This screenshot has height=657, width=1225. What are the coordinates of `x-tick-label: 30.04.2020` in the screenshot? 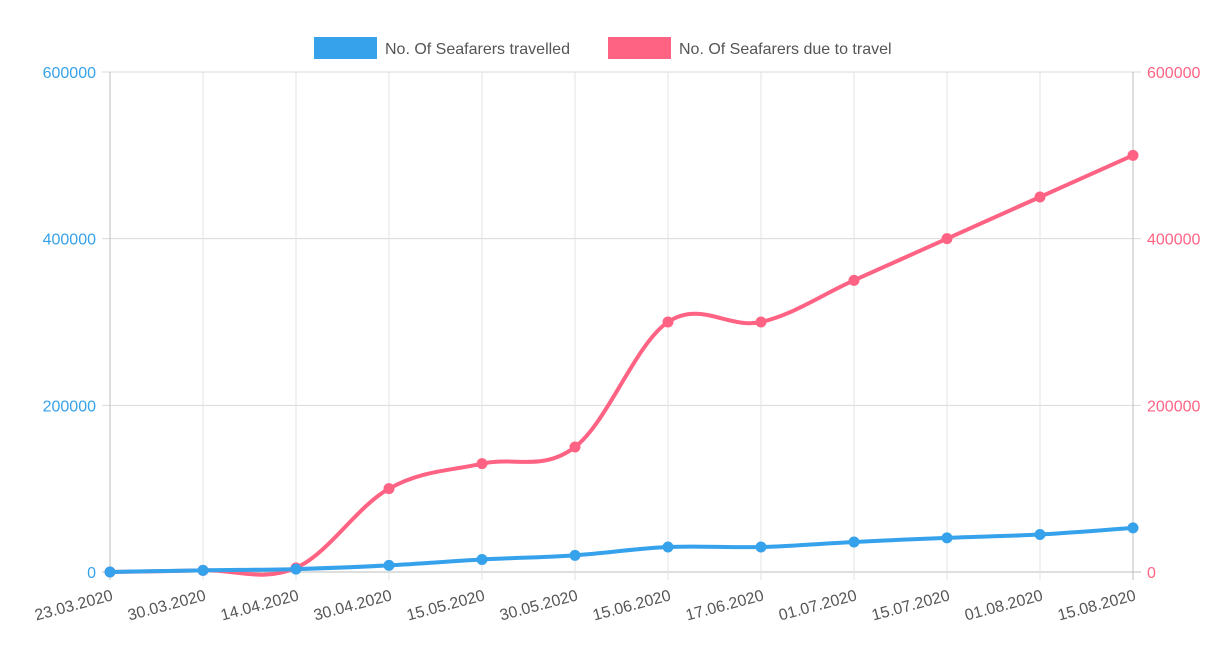 It's located at (353, 605).